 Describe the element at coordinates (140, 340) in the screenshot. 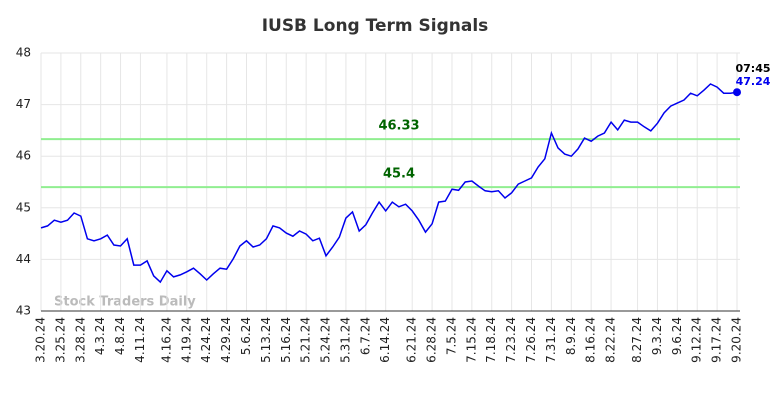

I see `x-tick-label: 4.11.24` at that location.